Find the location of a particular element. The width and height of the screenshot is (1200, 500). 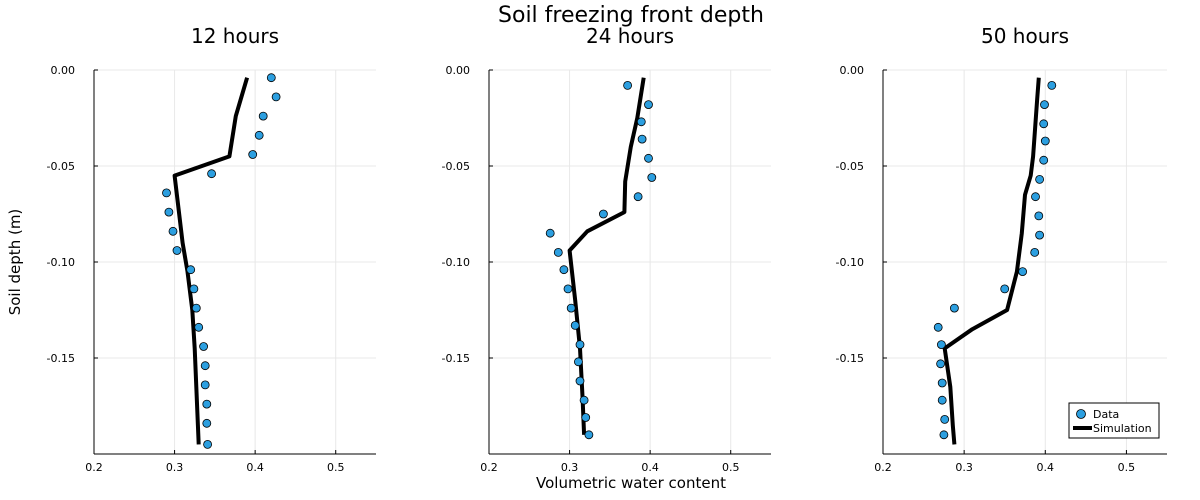

panel-title: 12 hours is located at coordinates (235, 36).